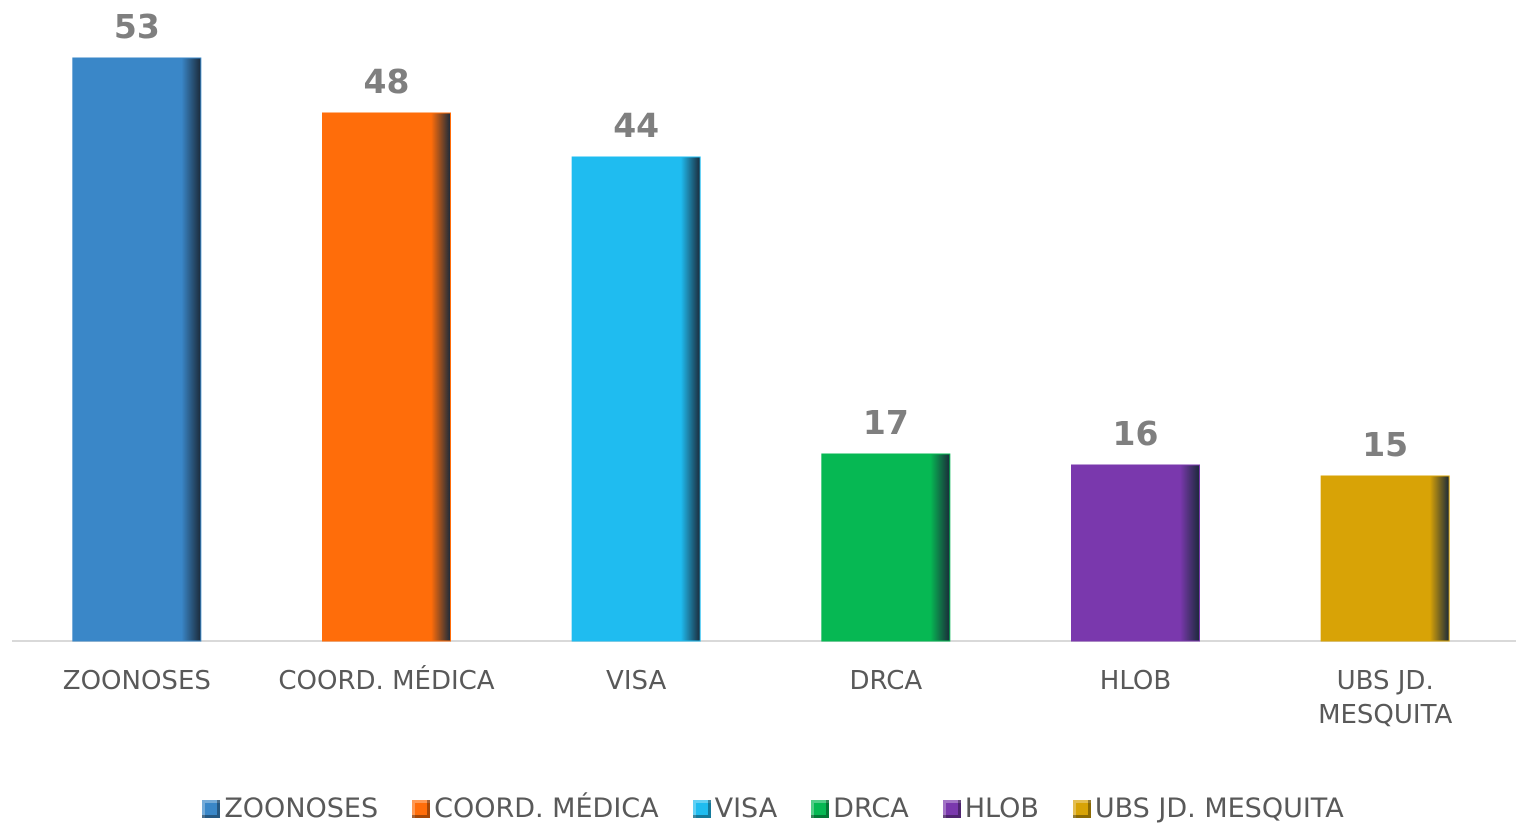  I want to click on legend-item: DRCA, so click(860, 808).